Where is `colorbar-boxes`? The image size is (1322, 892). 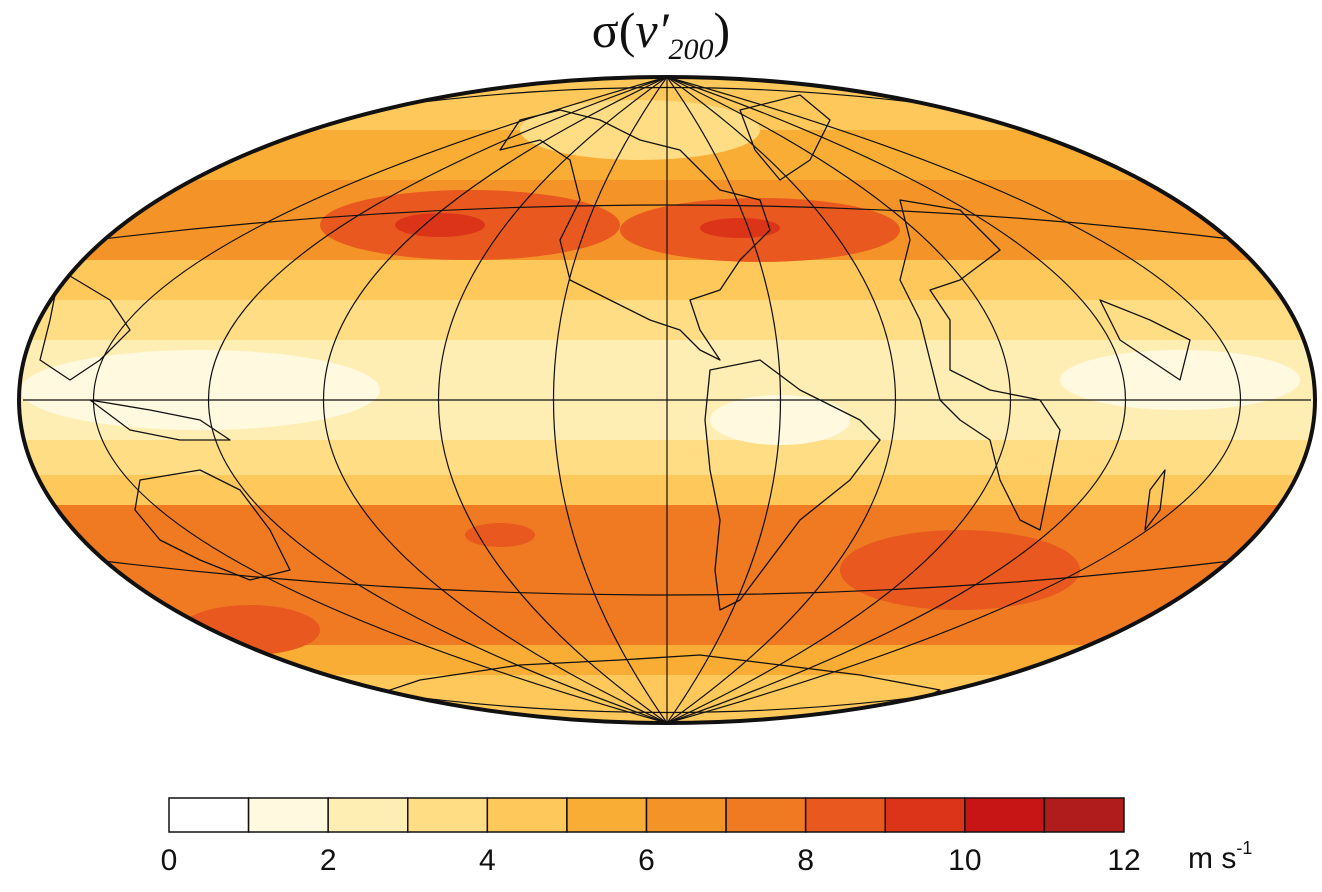 colorbar-boxes is located at coordinates (646, 815).